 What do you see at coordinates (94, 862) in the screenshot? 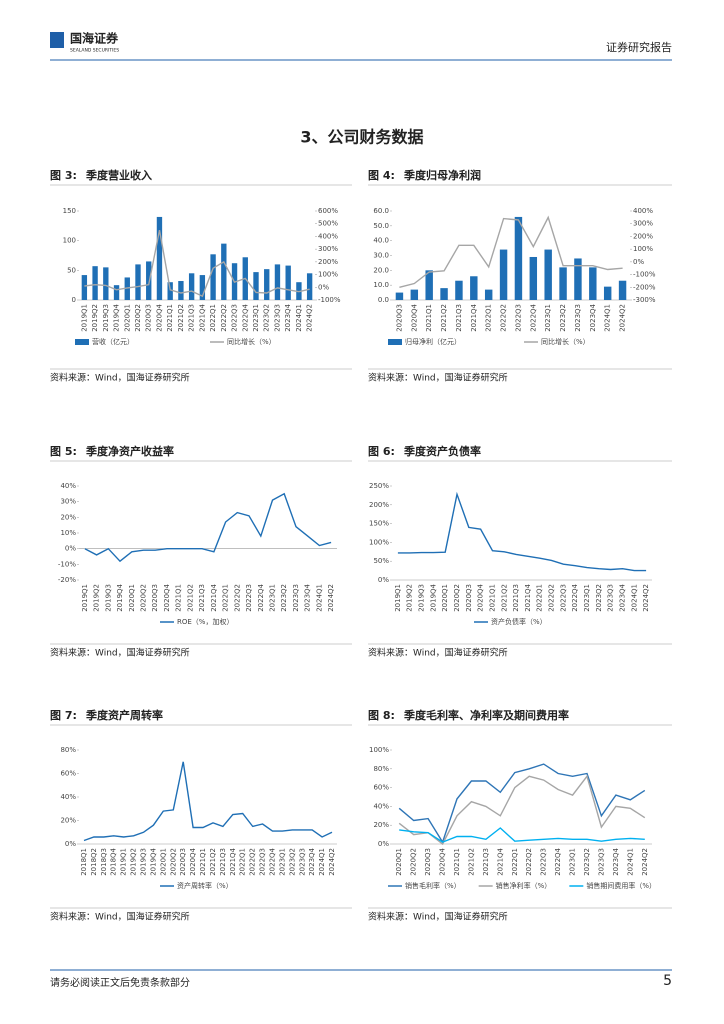
I see `x-tick-label: 2018Q2` at bounding box center [94, 862].